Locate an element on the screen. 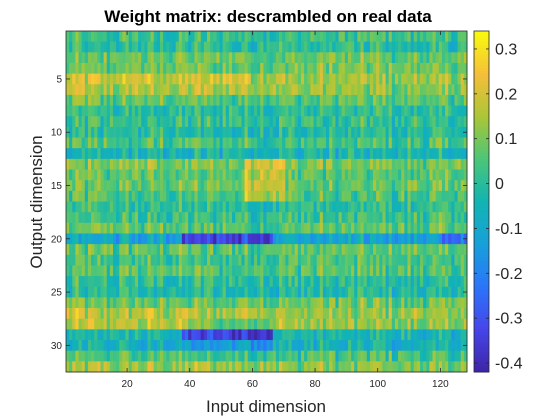 This screenshot has height=420, width=560. colorbar is located at coordinates (481, 201).